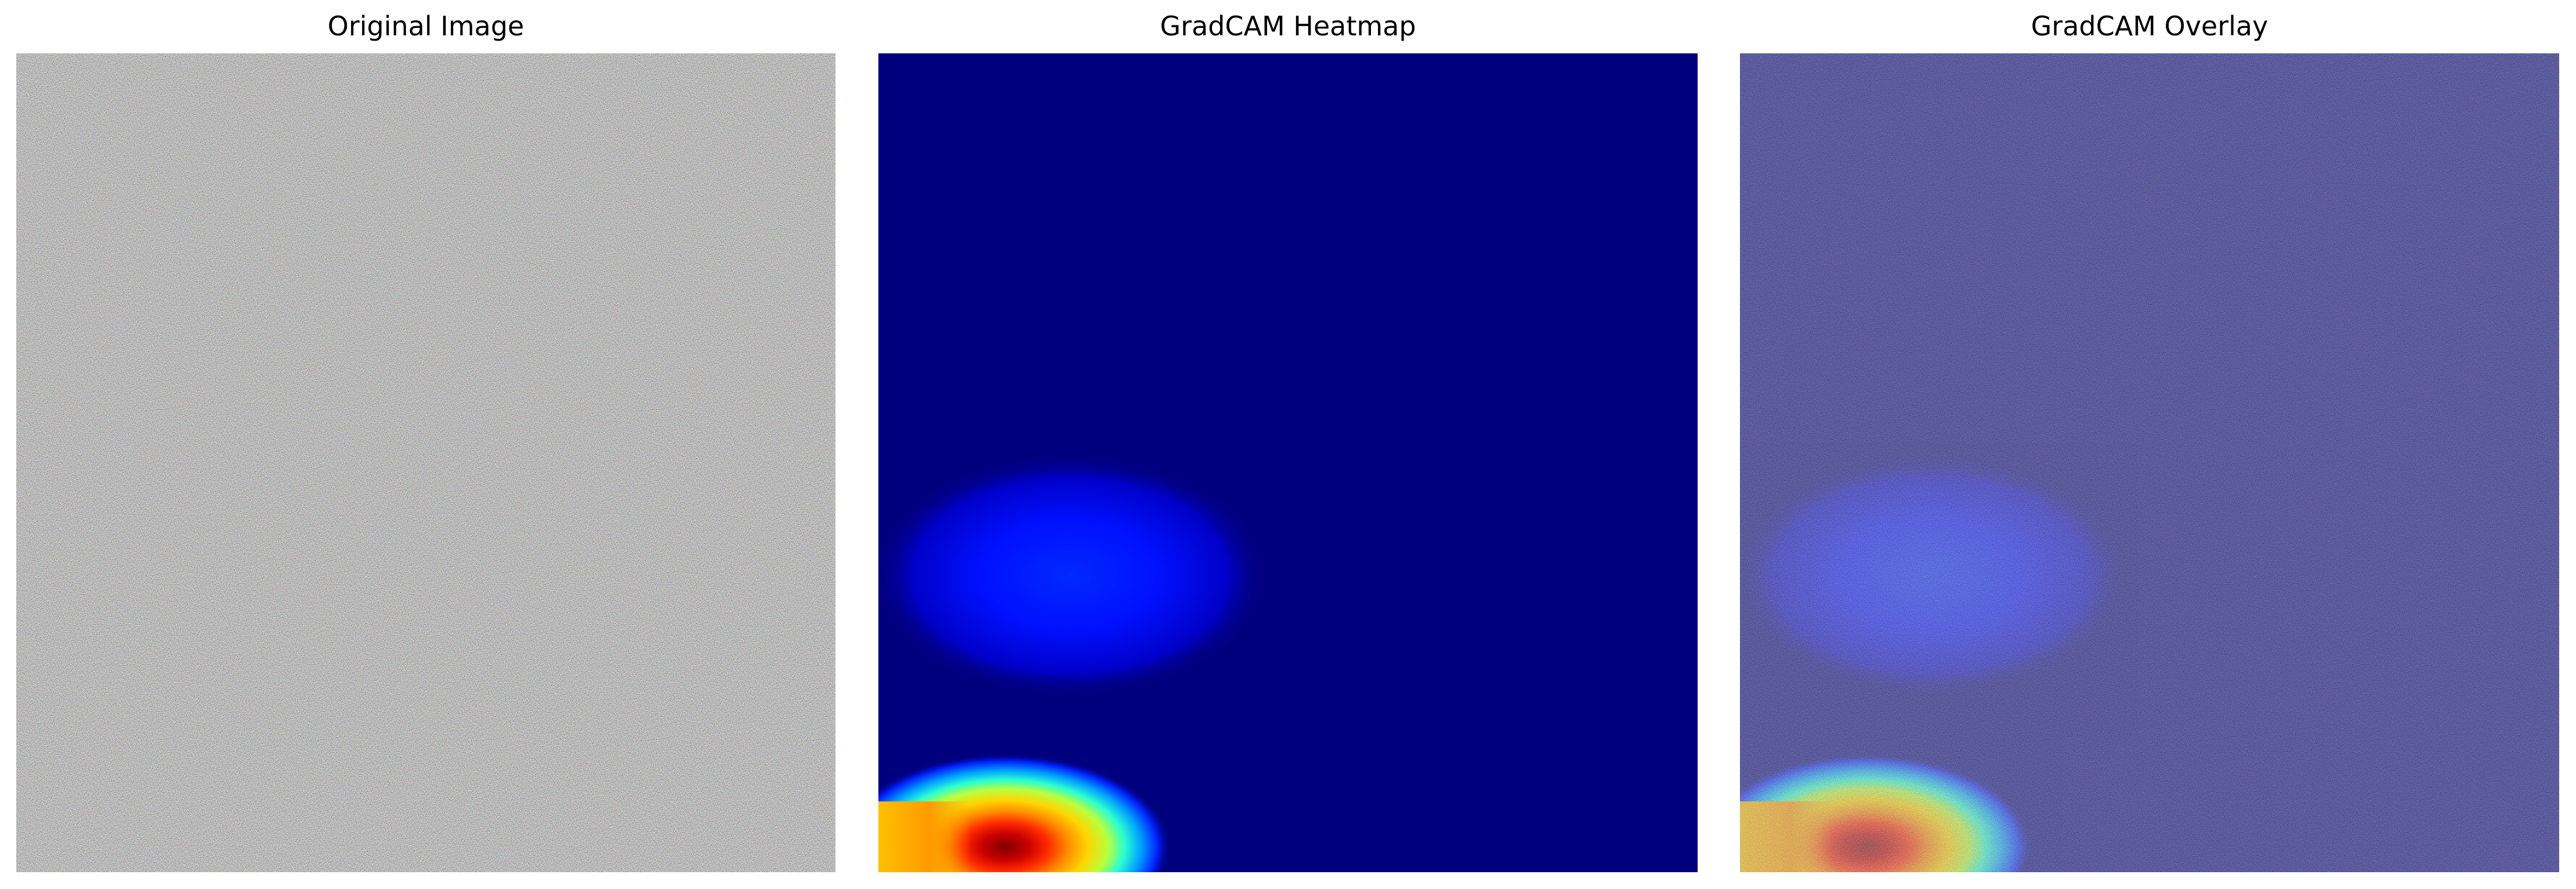  I want to click on heatmap-title: GradCAM Heatmap, so click(1288, 26).